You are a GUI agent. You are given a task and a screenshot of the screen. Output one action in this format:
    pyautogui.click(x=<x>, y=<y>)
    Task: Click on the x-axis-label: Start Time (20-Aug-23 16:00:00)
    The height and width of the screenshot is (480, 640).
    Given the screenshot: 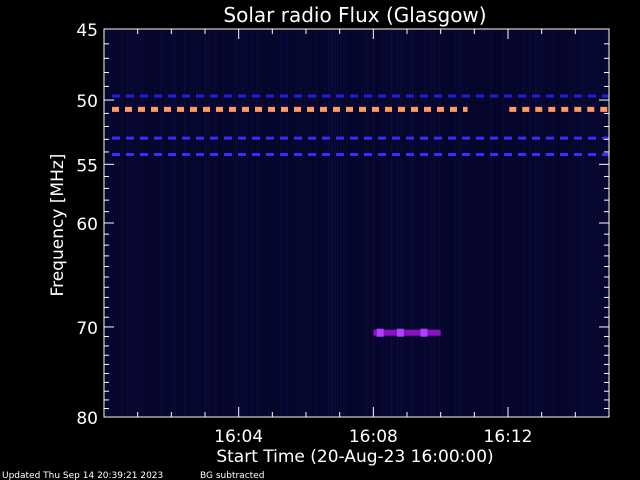 What is the action you would take?
    pyautogui.click(x=354, y=457)
    